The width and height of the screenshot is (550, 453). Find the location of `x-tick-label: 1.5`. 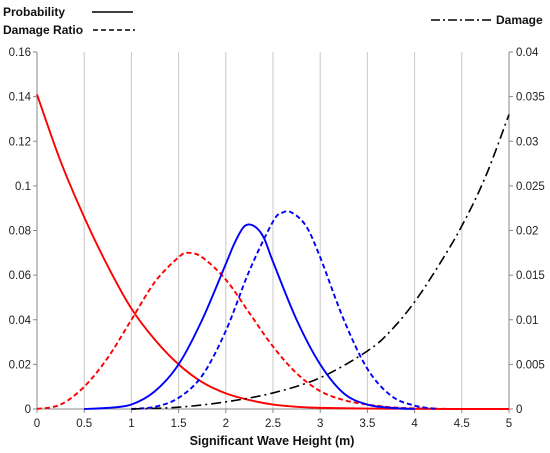

x-tick-label: 1.5 is located at coordinates (179, 424).